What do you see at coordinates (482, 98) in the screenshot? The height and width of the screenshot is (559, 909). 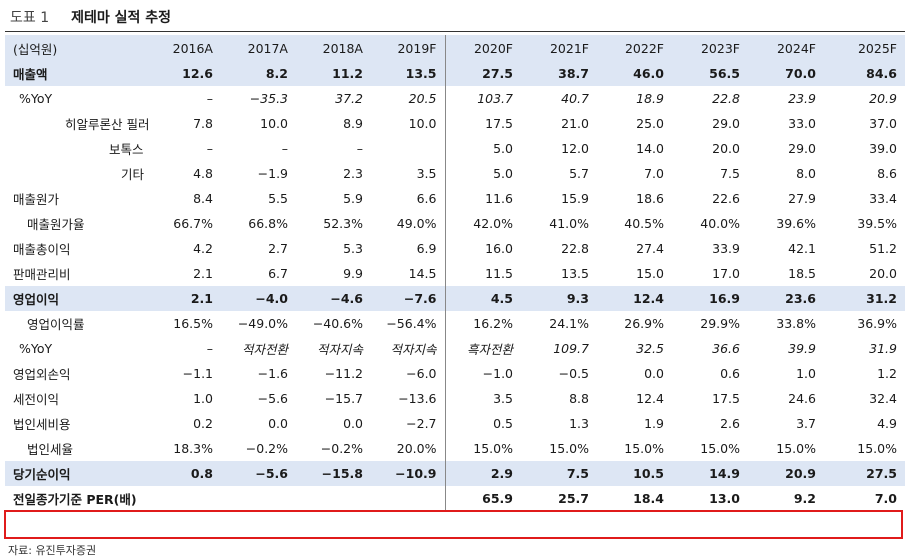 I see `table-cell: 103.7` at bounding box center [482, 98].